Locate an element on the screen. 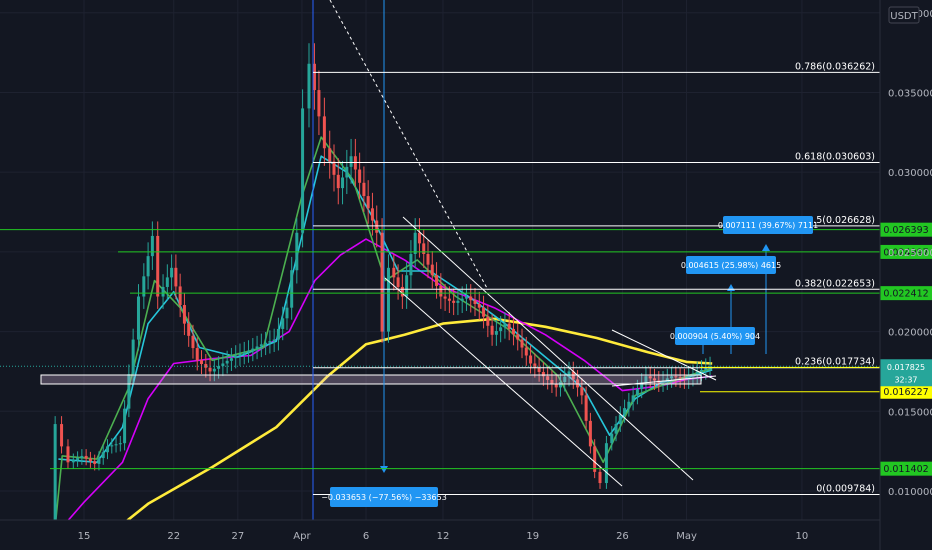 The width and height of the screenshot is (932, 550). fib-level-label: 0.382(0.022653) is located at coordinates (835, 283).